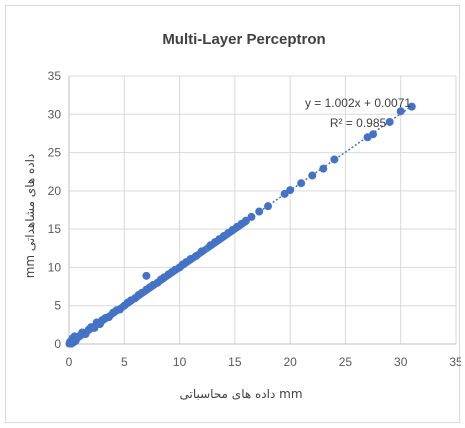 This screenshot has width=465, height=428. I want to click on x-tick-label: 15, so click(235, 362).